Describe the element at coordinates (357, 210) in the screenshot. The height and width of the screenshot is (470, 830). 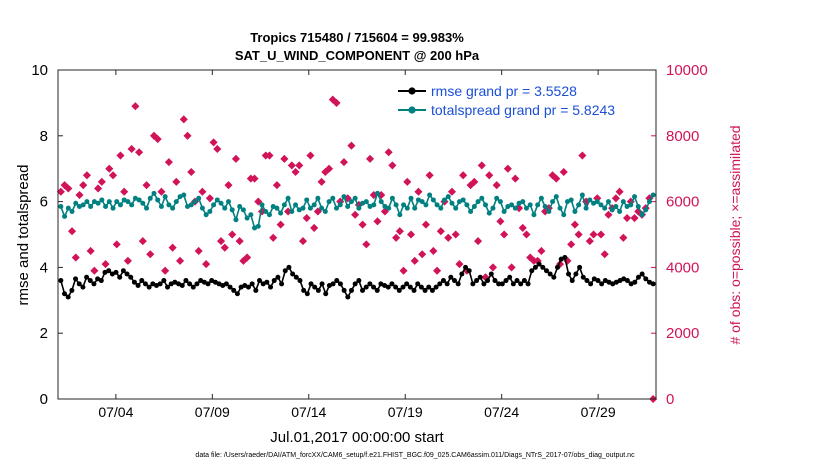
I see `totalspread-series` at that location.